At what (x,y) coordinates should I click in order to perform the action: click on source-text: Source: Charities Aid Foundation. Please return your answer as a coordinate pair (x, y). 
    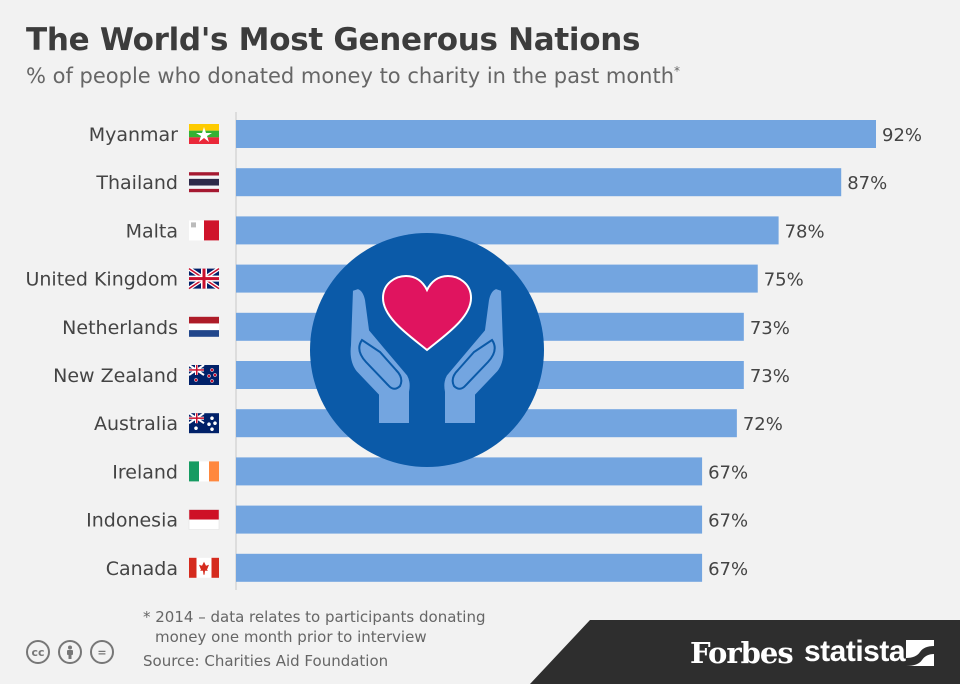
    Looking at the image, I should click on (266, 661).